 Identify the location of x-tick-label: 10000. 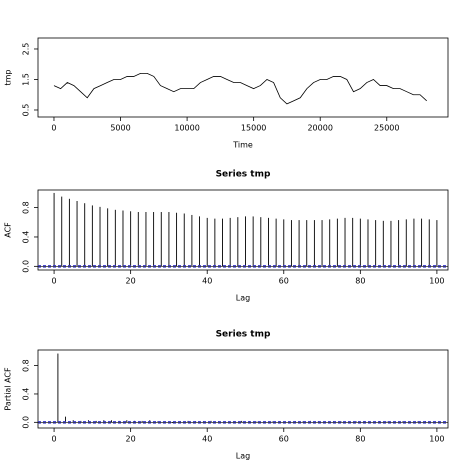
(186, 128).